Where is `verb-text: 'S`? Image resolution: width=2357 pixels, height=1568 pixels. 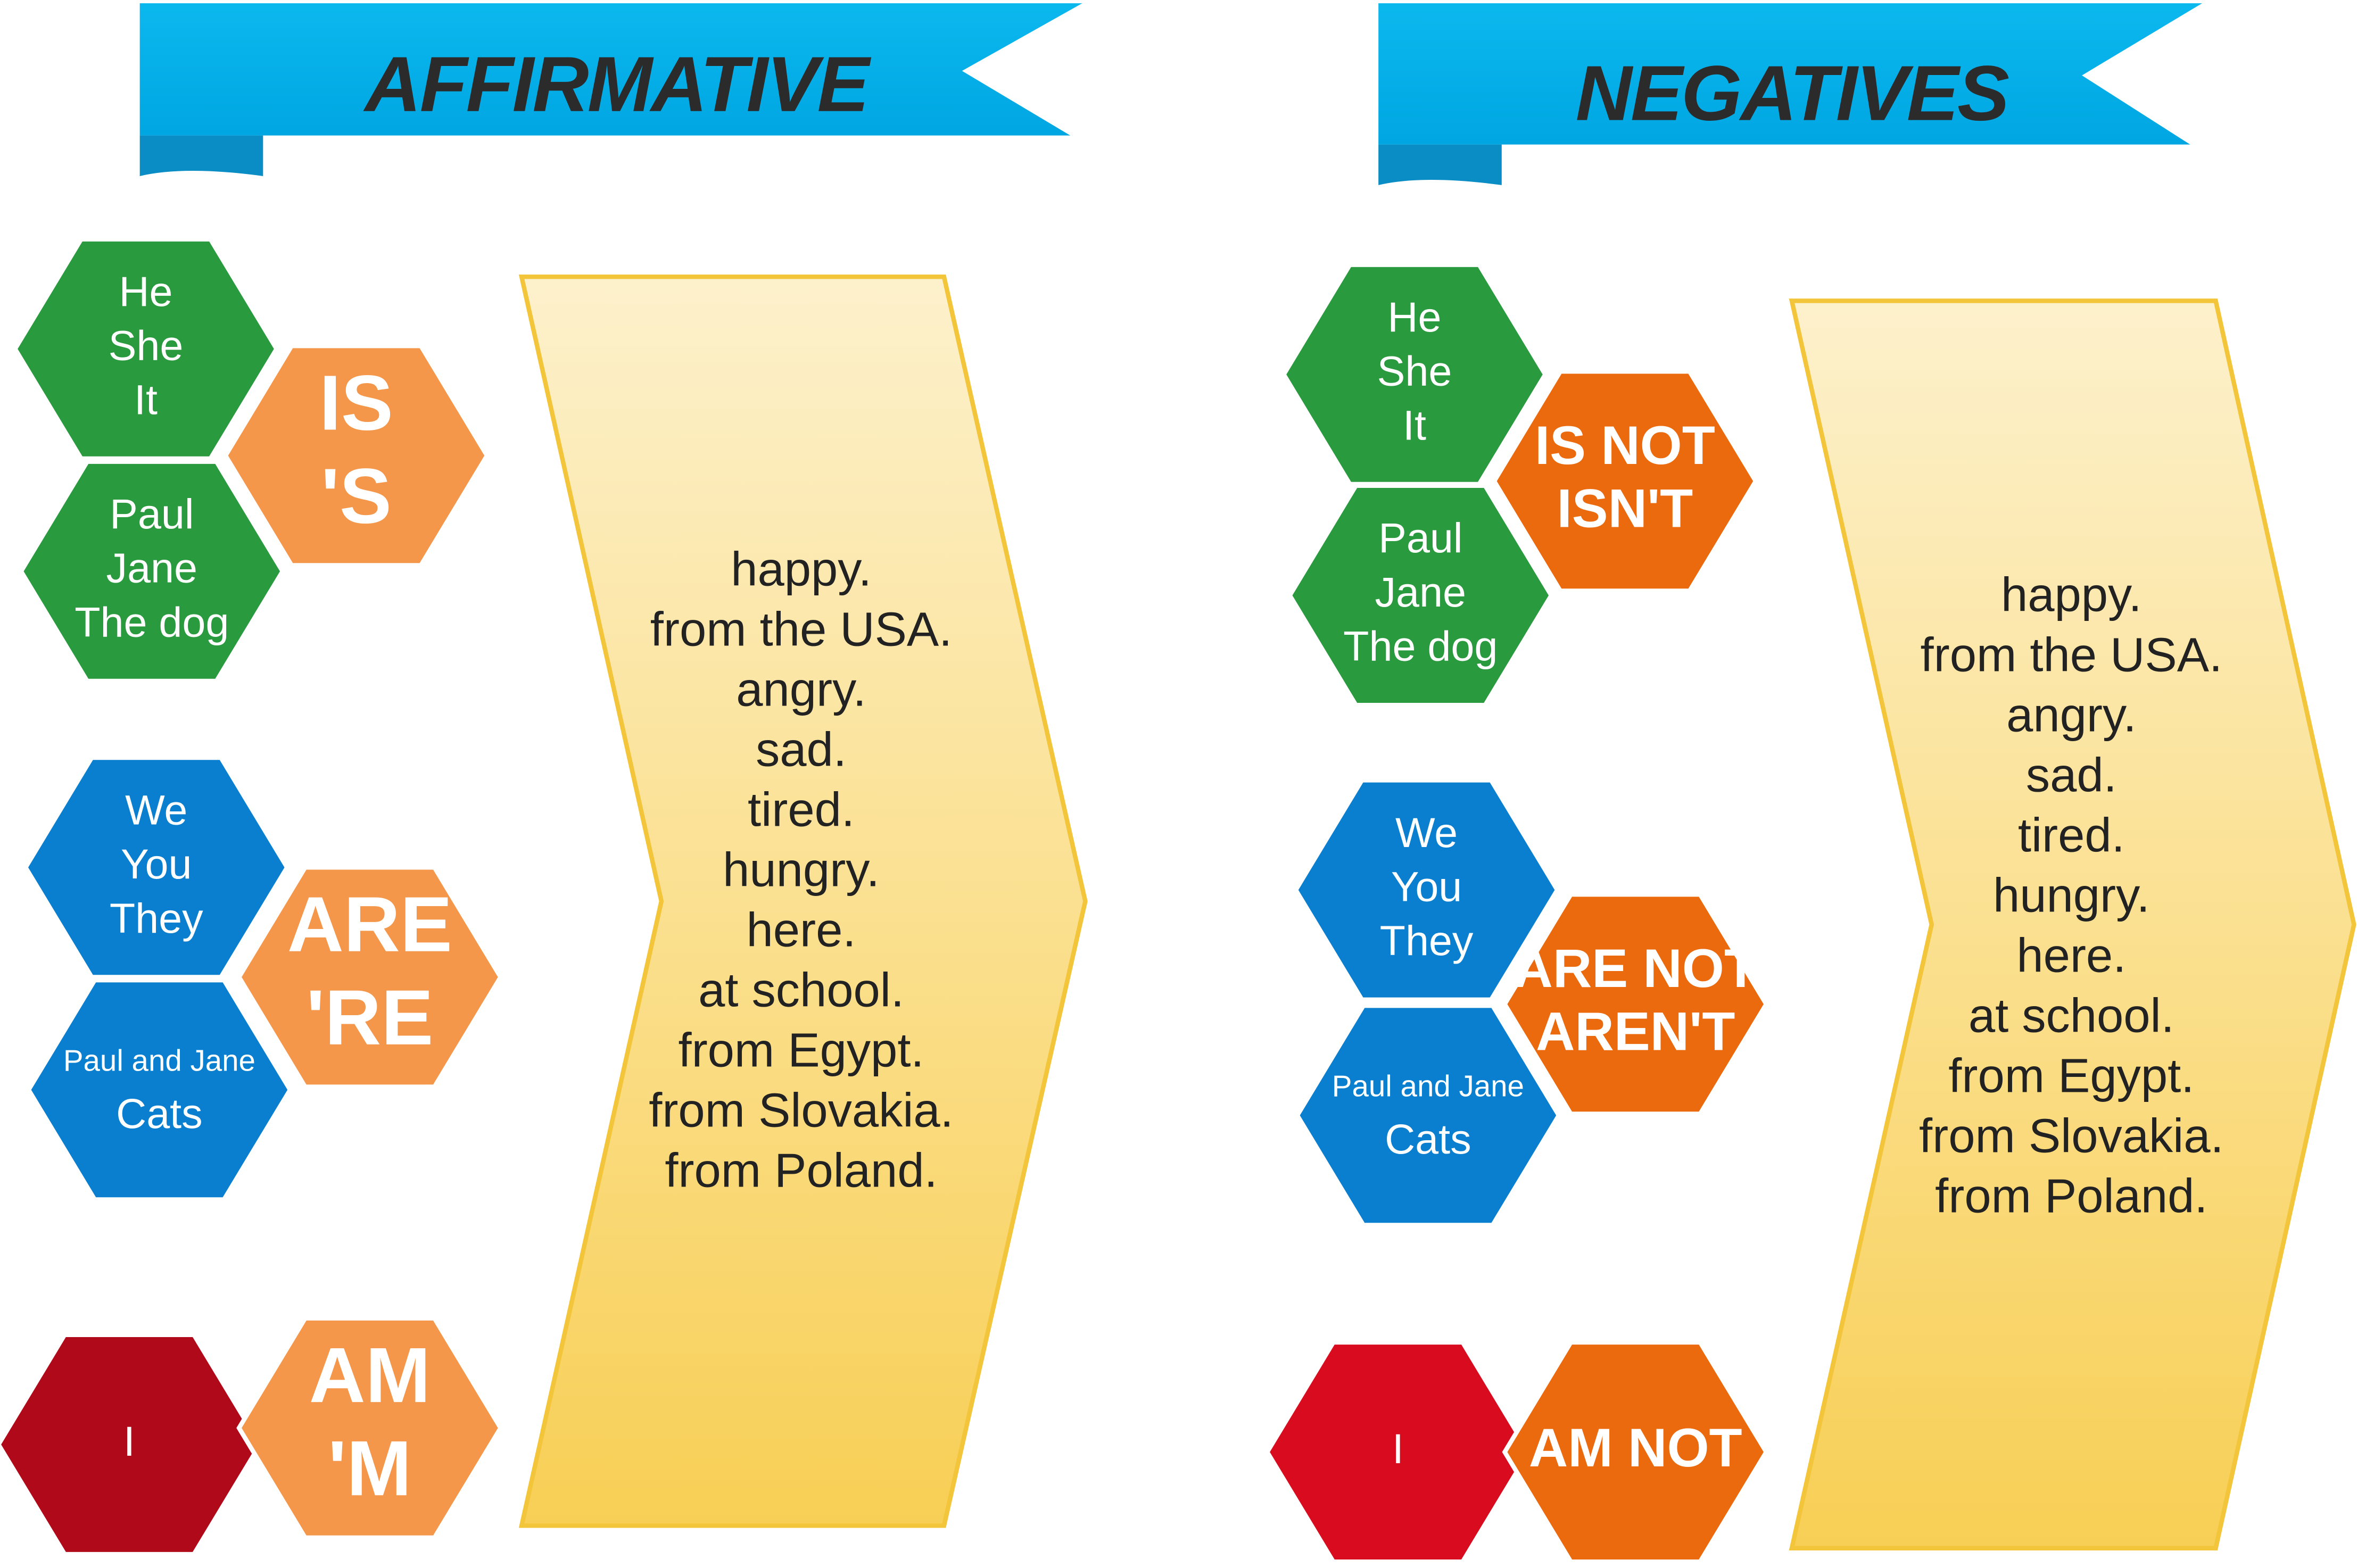
verb-text: 'S is located at coordinates (356, 496).